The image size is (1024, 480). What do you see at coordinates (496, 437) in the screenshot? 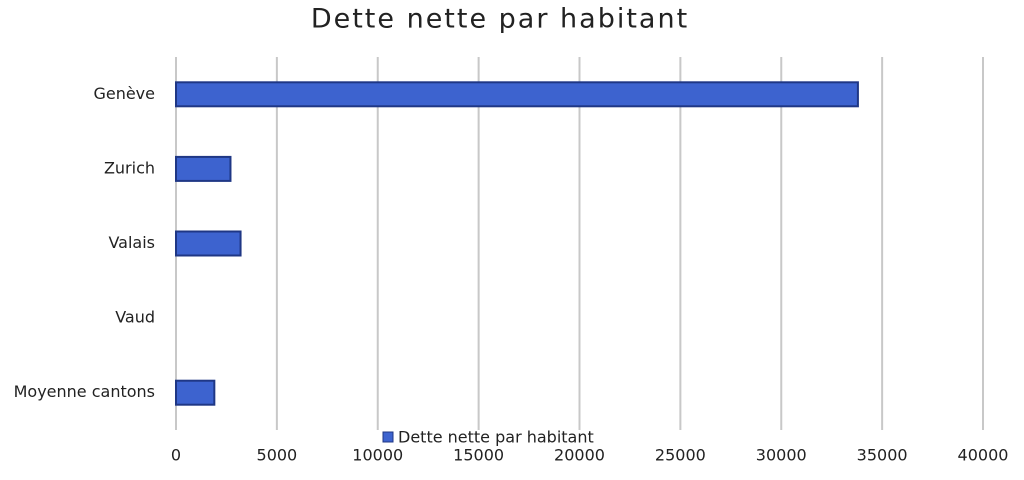
I see `legend-label: Dette nette par habitant` at bounding box center [496, 437].